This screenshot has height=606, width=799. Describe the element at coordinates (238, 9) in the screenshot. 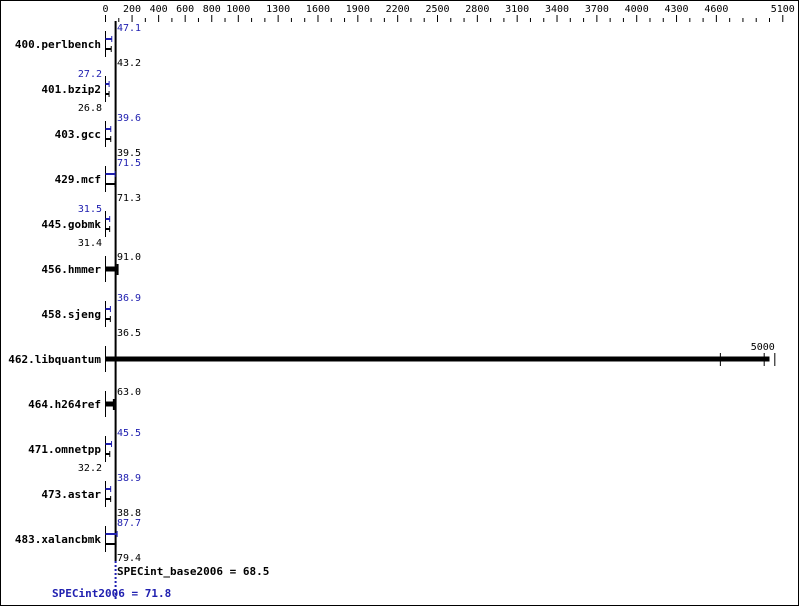

I see `axis-tick-label: 1000` at that location.